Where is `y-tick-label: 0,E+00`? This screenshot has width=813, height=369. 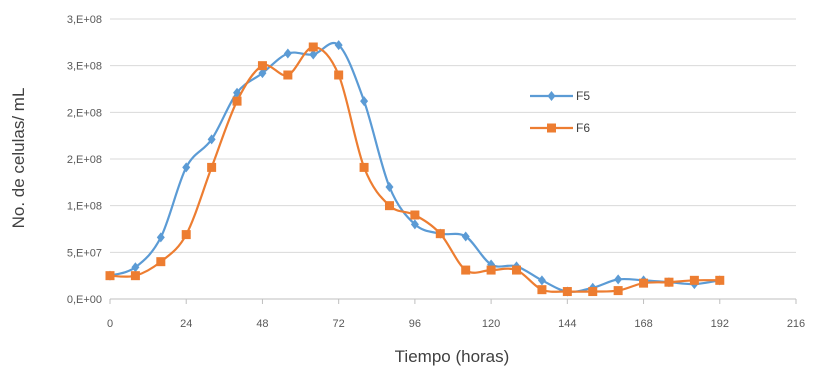 y-tick-label: 0,E+00 is located at coordinates (84, 300).